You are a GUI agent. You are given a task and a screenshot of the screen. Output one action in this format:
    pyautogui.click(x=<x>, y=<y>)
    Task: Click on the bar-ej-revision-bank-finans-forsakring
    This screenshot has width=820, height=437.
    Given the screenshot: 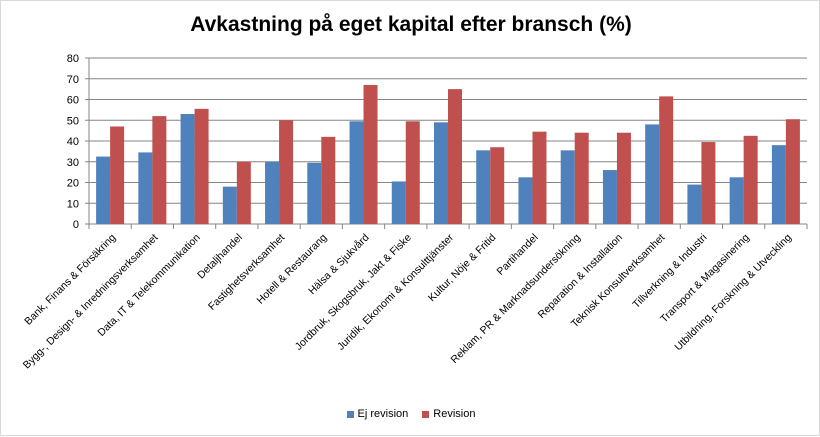 What is the action you would take?
    pyautogui.click(x=103, y=190)
    